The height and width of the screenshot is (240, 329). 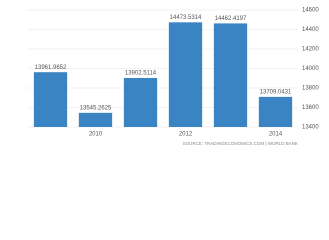 What do you see at coordinates (186, 135) in the screenshot?
I see `x-tick-label: 2012` at bounding box center [186, 135].